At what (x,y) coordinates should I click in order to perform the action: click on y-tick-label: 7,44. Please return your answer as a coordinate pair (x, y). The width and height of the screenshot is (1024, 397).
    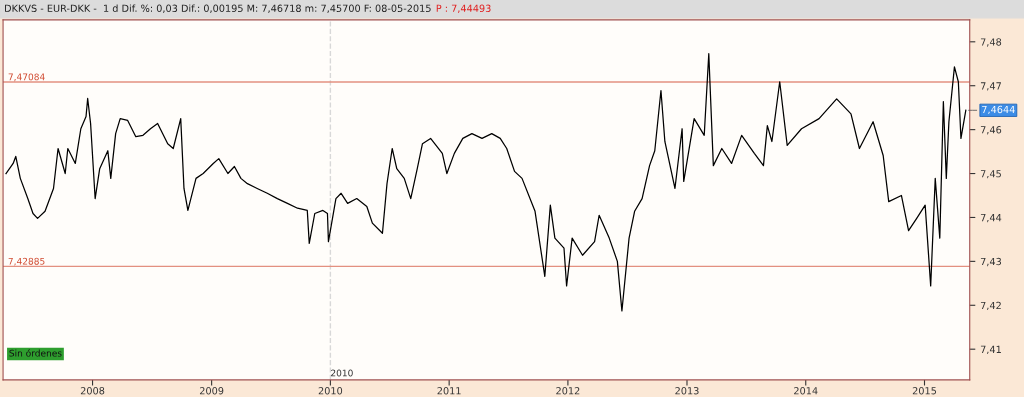
    Looking at the image, I should click on (991, 218).